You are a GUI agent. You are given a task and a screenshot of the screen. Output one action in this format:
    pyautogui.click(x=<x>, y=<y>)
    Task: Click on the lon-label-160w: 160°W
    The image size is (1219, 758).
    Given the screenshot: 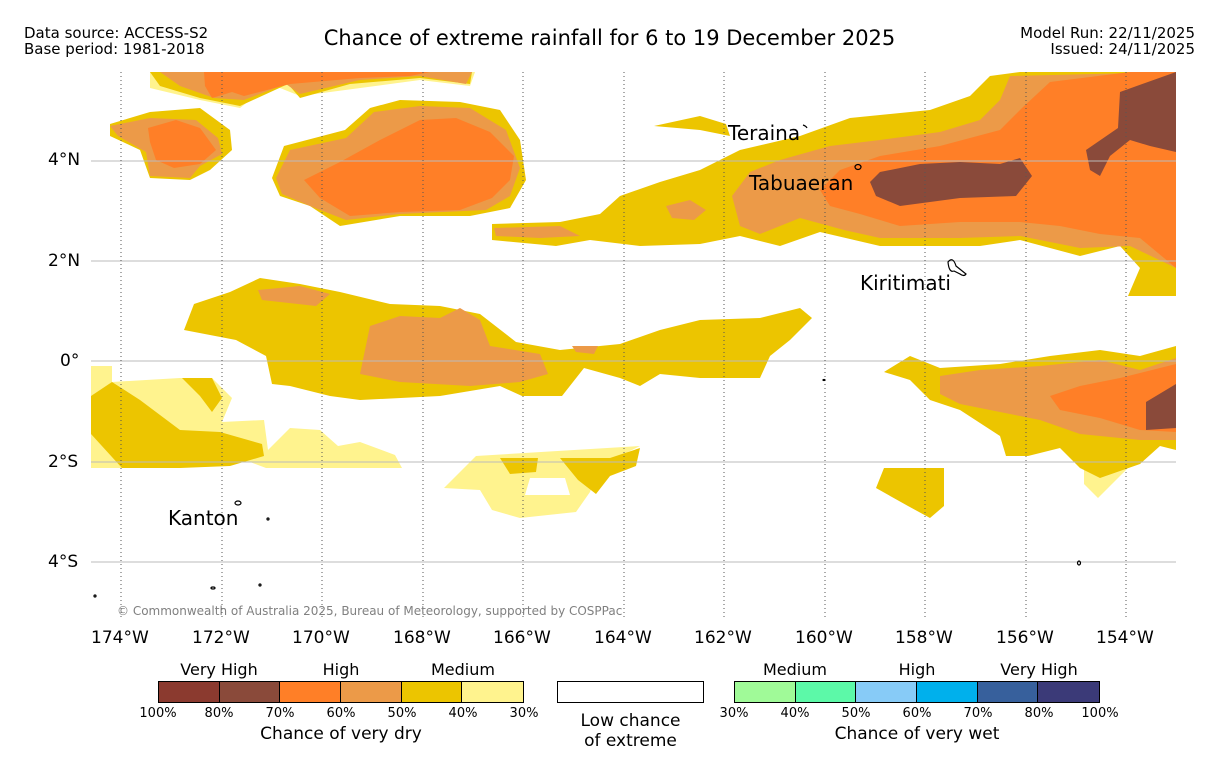 What is the action you would take?
    pyautogui.click(x=824, y=638)
    